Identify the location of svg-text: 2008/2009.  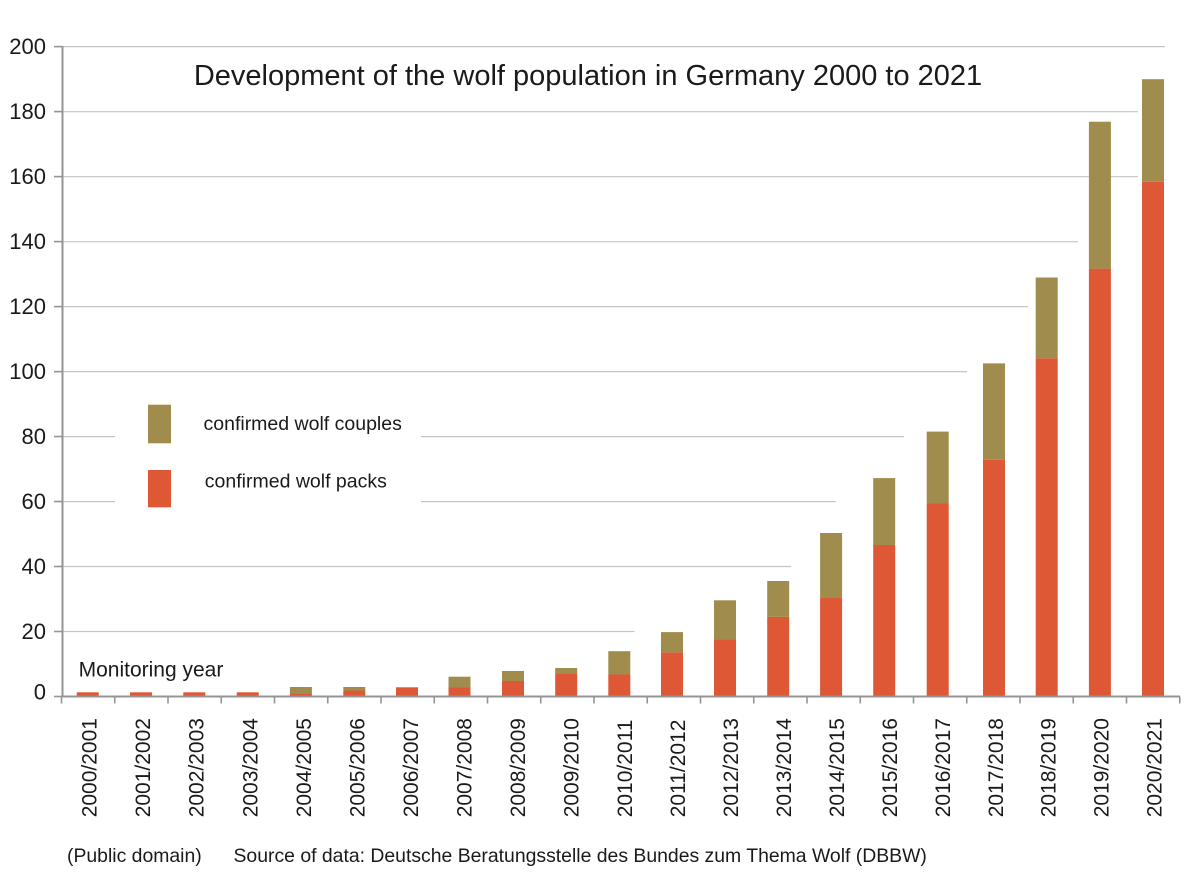
(518, 767).